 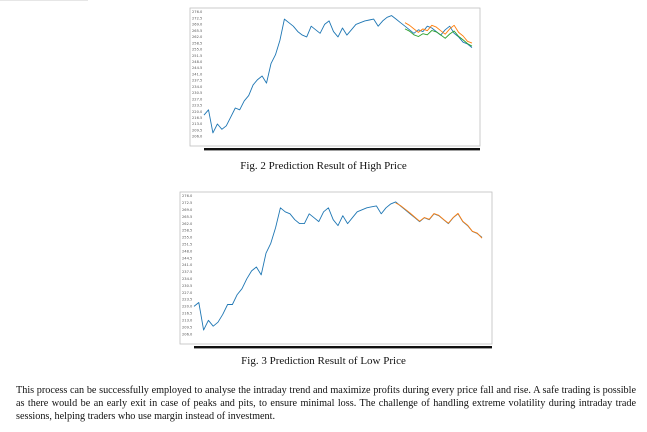 I want to click on plot-area, so click(x=335, y=77).